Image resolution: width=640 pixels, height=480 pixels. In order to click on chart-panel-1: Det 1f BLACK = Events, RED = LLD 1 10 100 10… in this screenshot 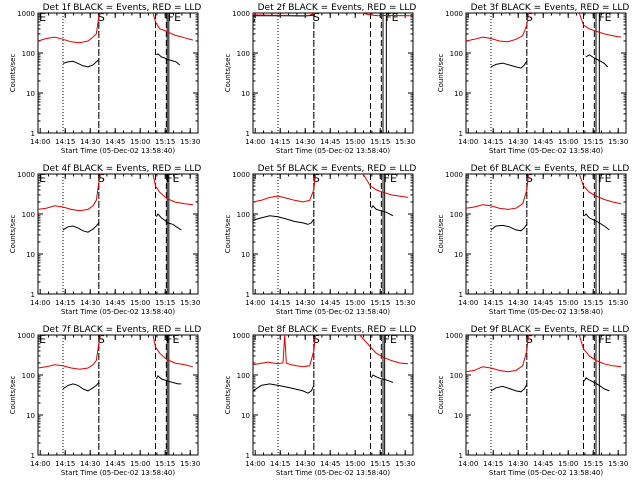, I will do `click(105, 79)`.